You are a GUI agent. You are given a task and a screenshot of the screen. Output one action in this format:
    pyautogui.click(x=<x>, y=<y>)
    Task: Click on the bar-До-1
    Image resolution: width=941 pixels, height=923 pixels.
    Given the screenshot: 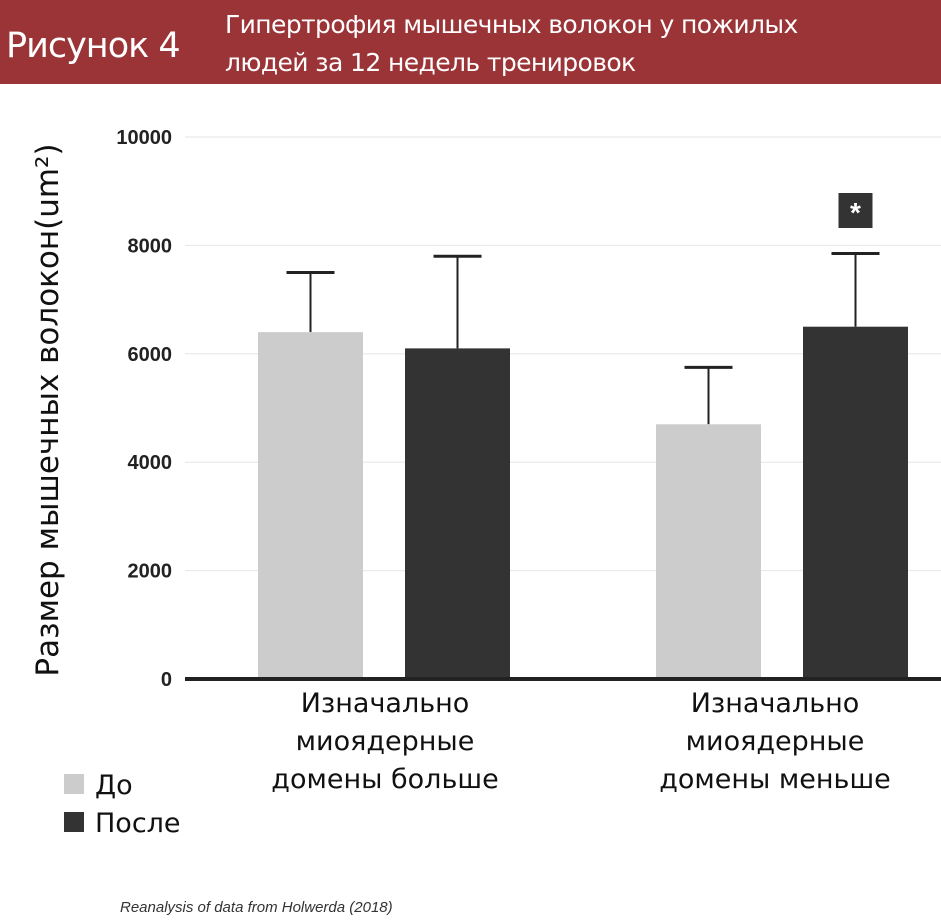 What is the action you would take?
    pyautogui.click(x=708, y=551)
    